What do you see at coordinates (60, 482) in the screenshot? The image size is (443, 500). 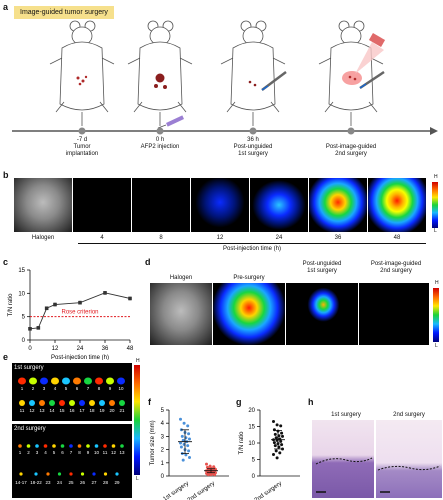 I see `specimen-number: 24` at bounding box center [60, 482].